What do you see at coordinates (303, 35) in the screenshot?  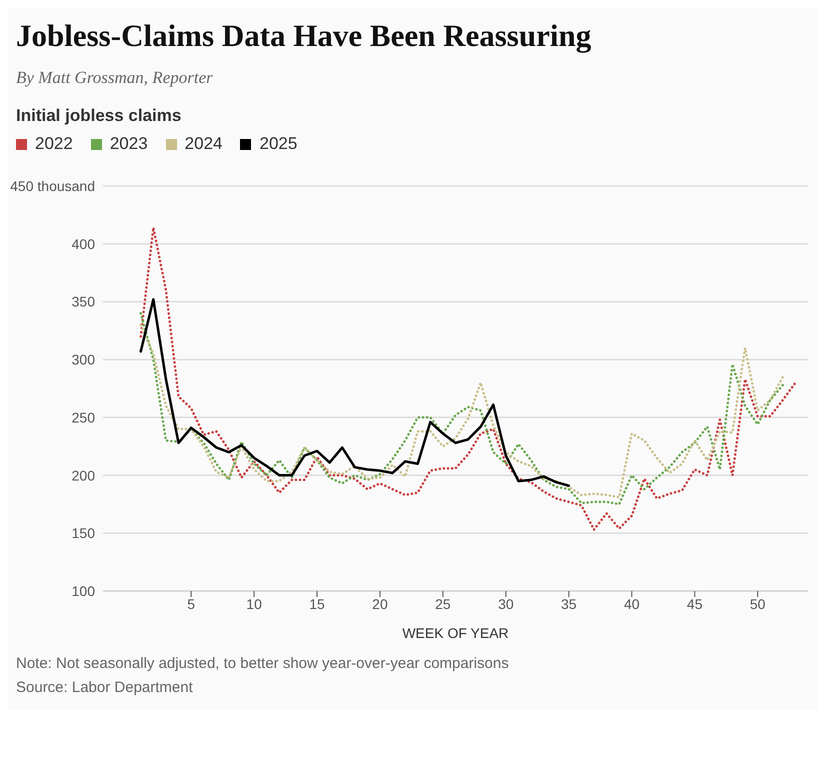 I see `chart-title: Jobless-Claims Data Have Been Reassuring` at bounding box center [303, 35].